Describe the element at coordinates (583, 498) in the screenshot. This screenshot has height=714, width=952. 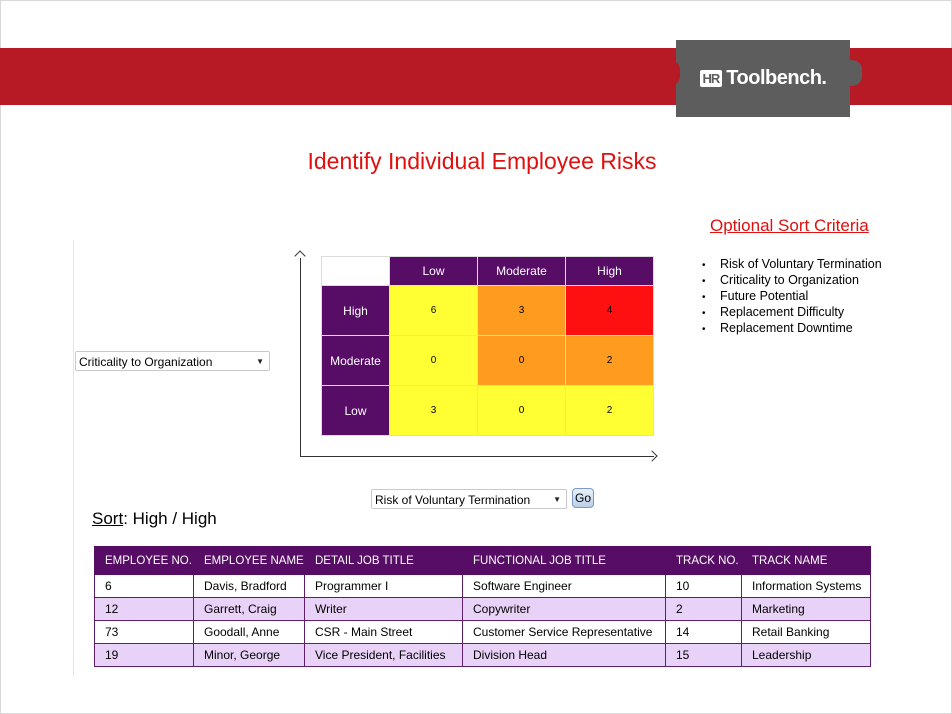
I see `go-button: Go` at that location.